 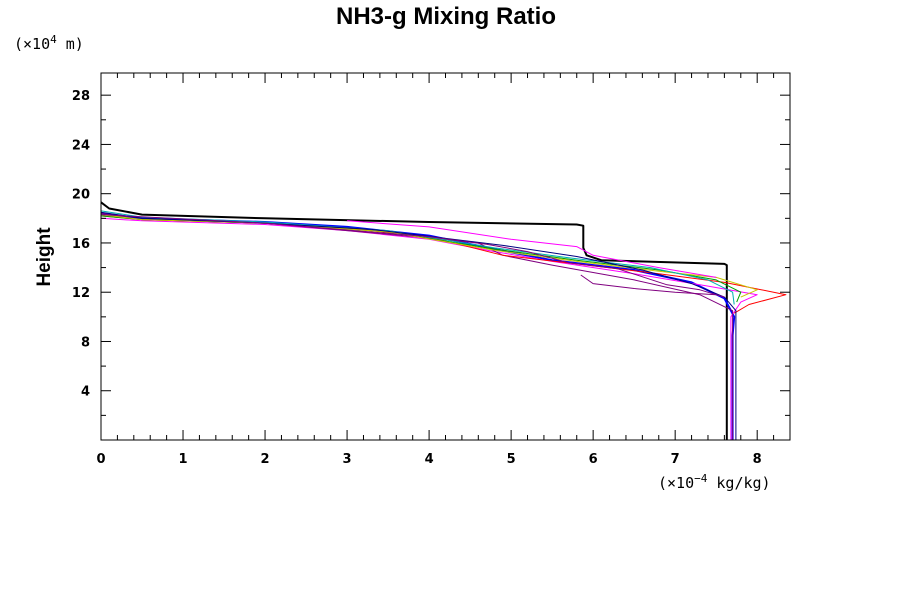 What do you see at coordinates (81, 96) in the screenshot?
I see `y-tick-label: 28` at bounding box center [81, 96].